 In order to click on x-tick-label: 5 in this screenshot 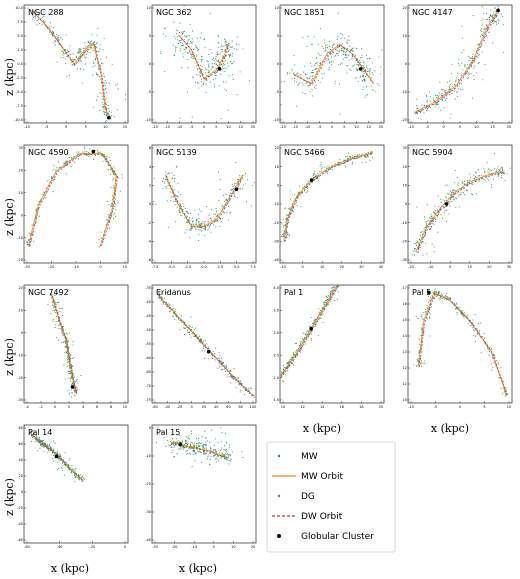, I will do `click(344, 127)`.